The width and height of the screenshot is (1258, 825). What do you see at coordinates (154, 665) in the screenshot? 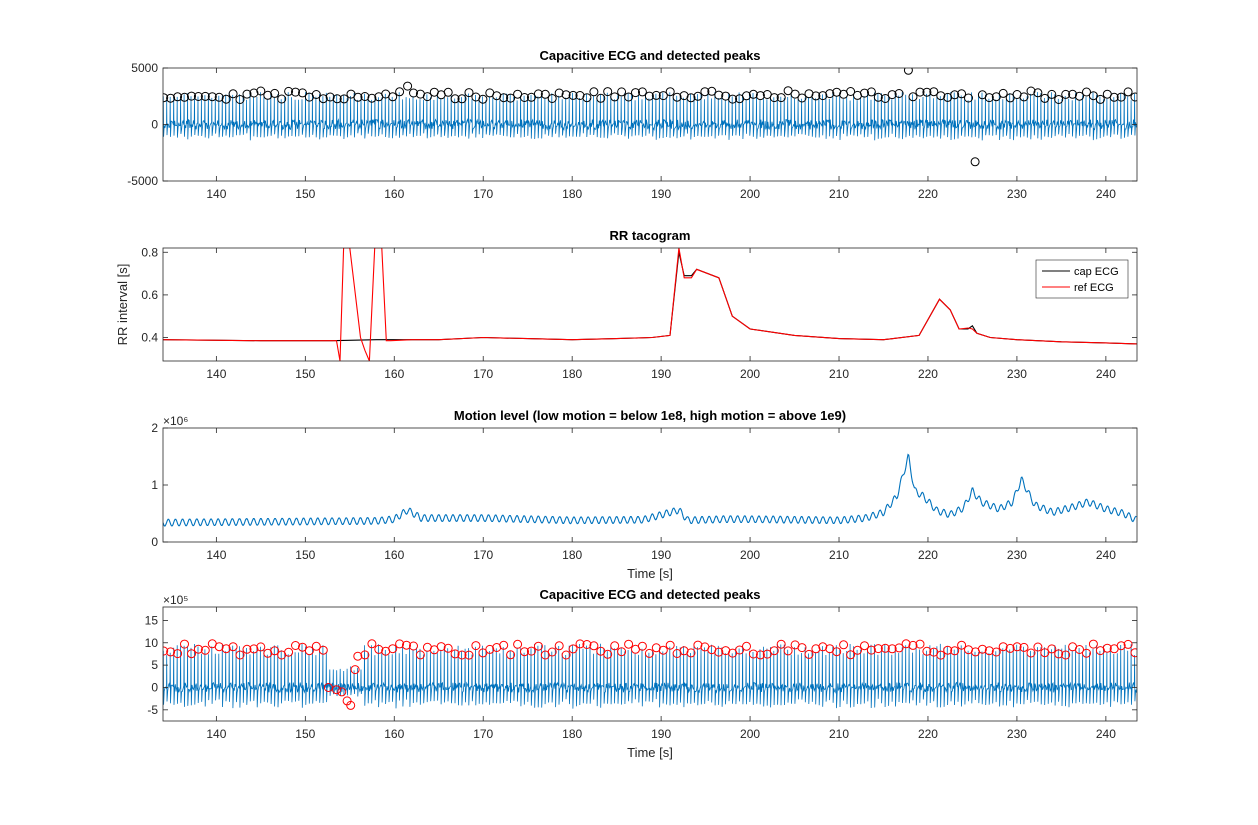
I see `y-tick-label: 5` at bounding box center [154, 665].